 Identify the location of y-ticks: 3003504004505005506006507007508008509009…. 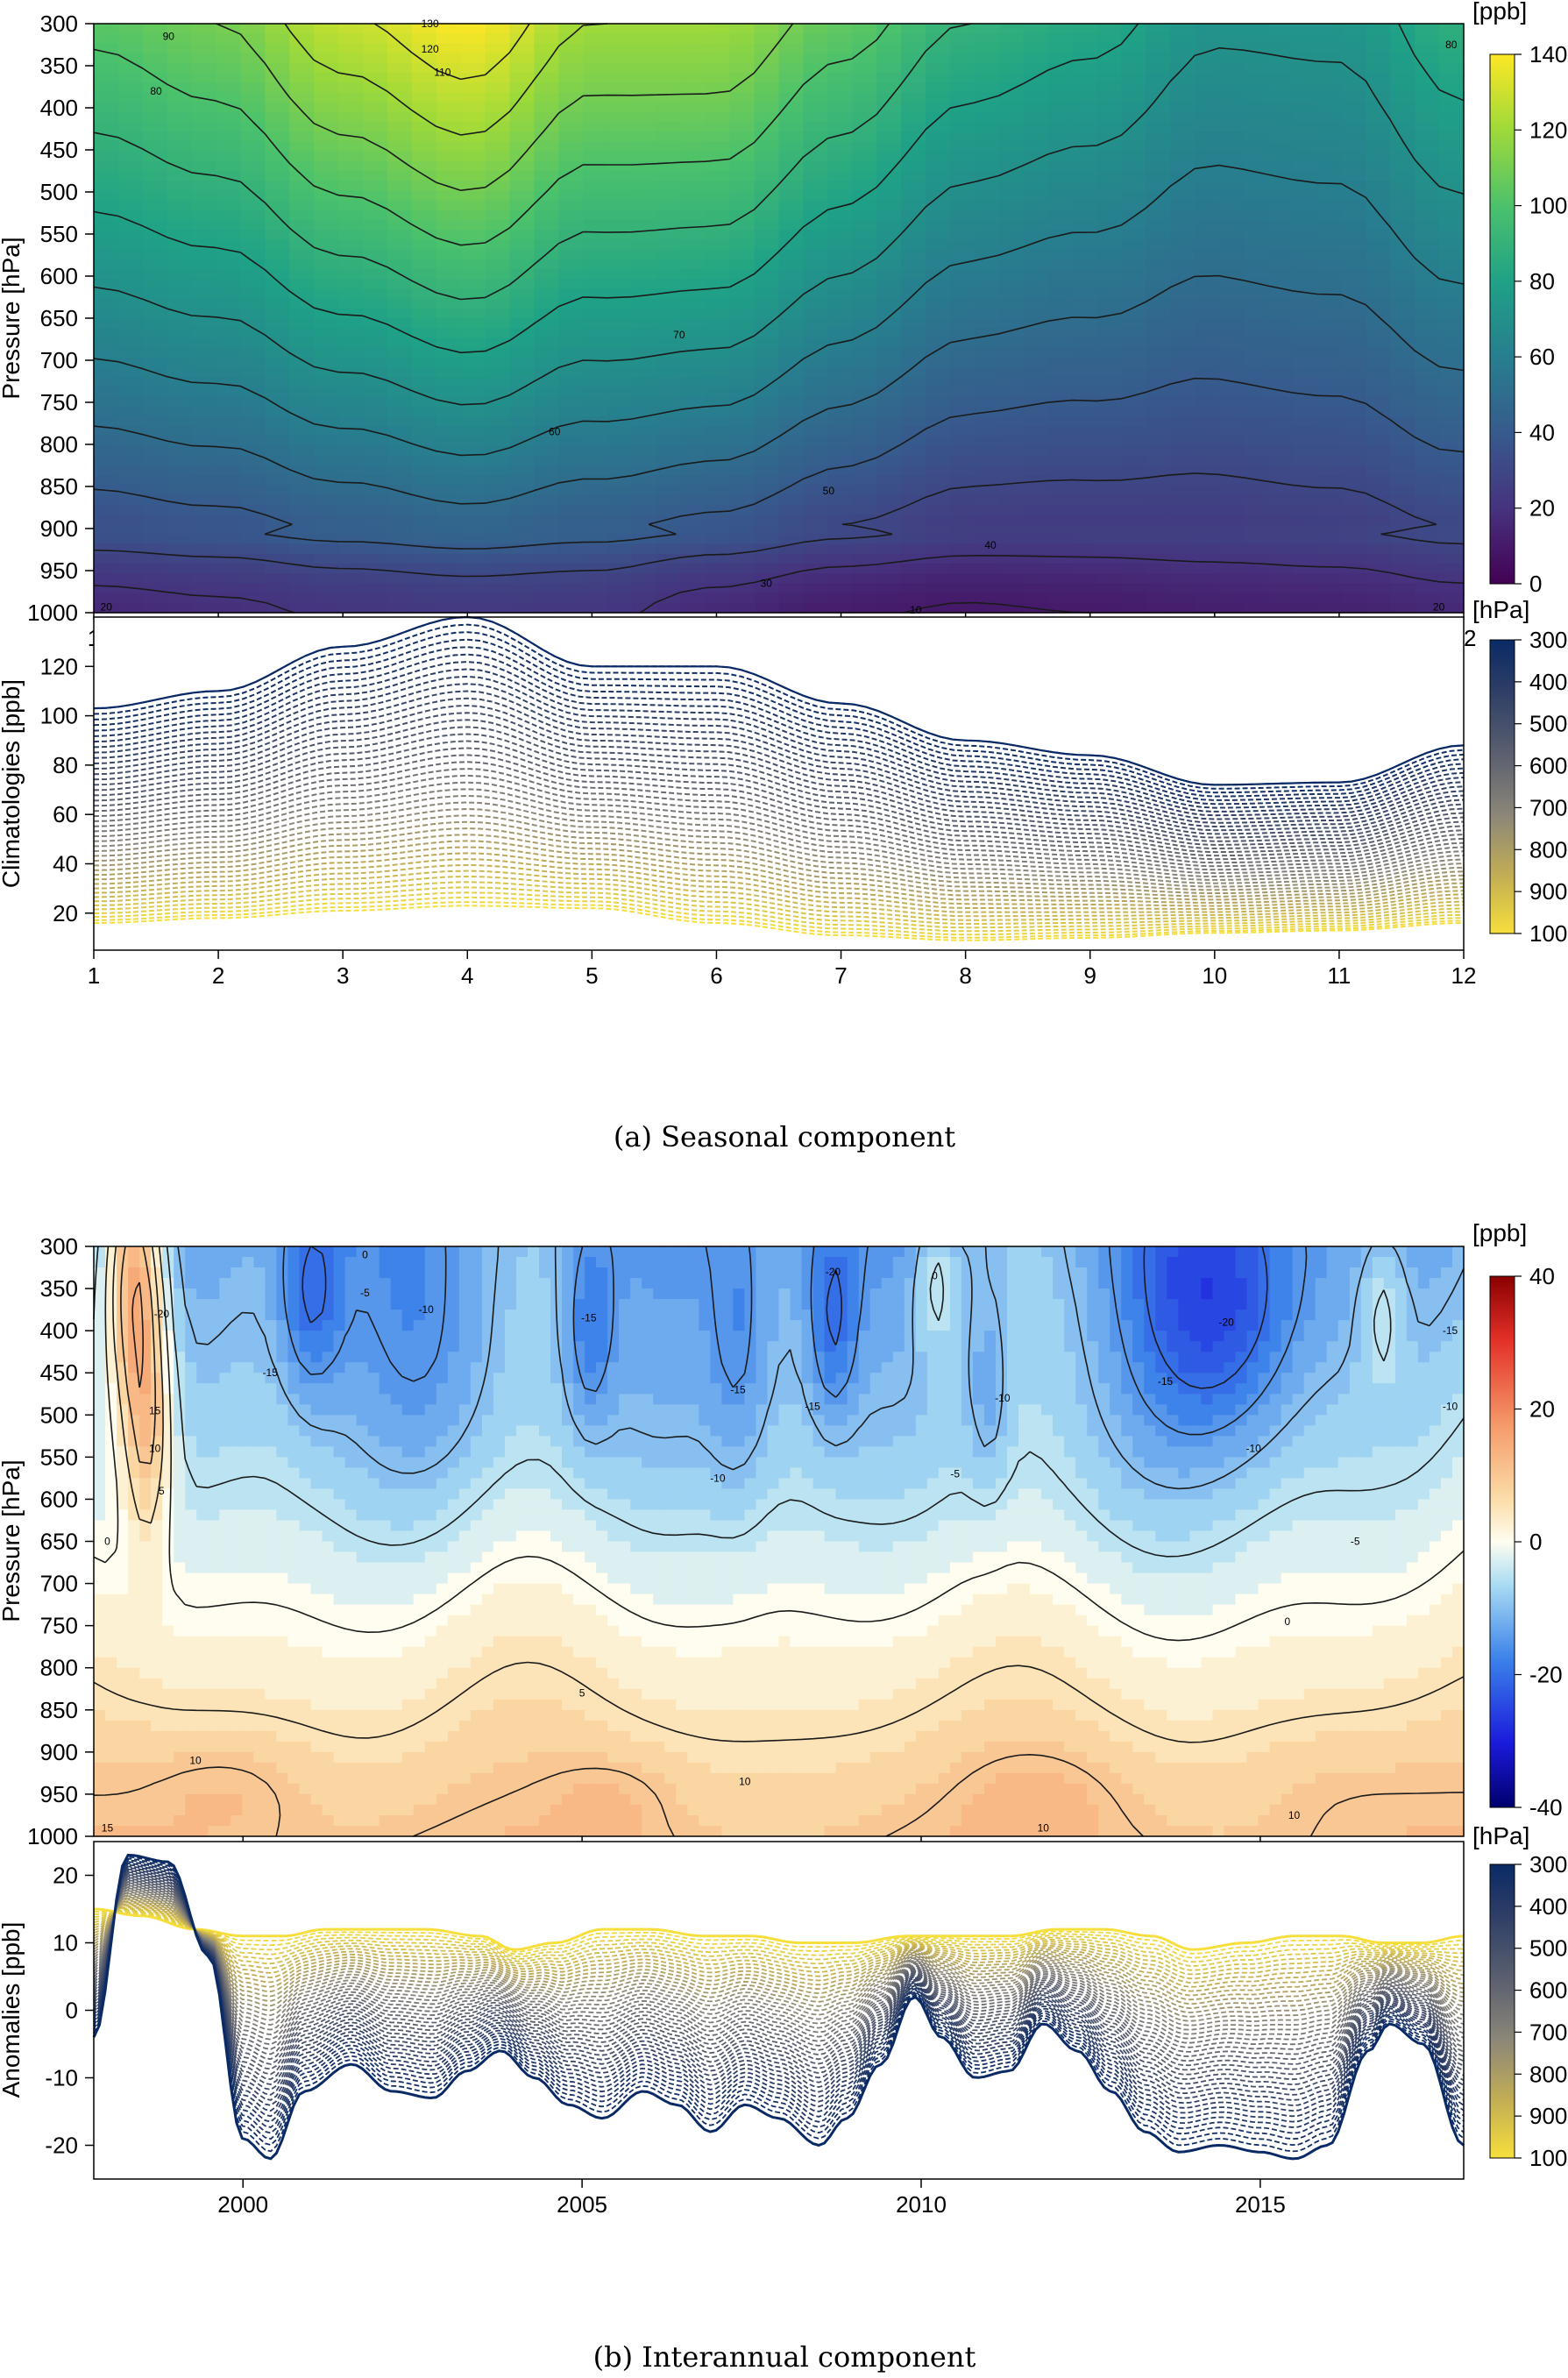
(60, 318).